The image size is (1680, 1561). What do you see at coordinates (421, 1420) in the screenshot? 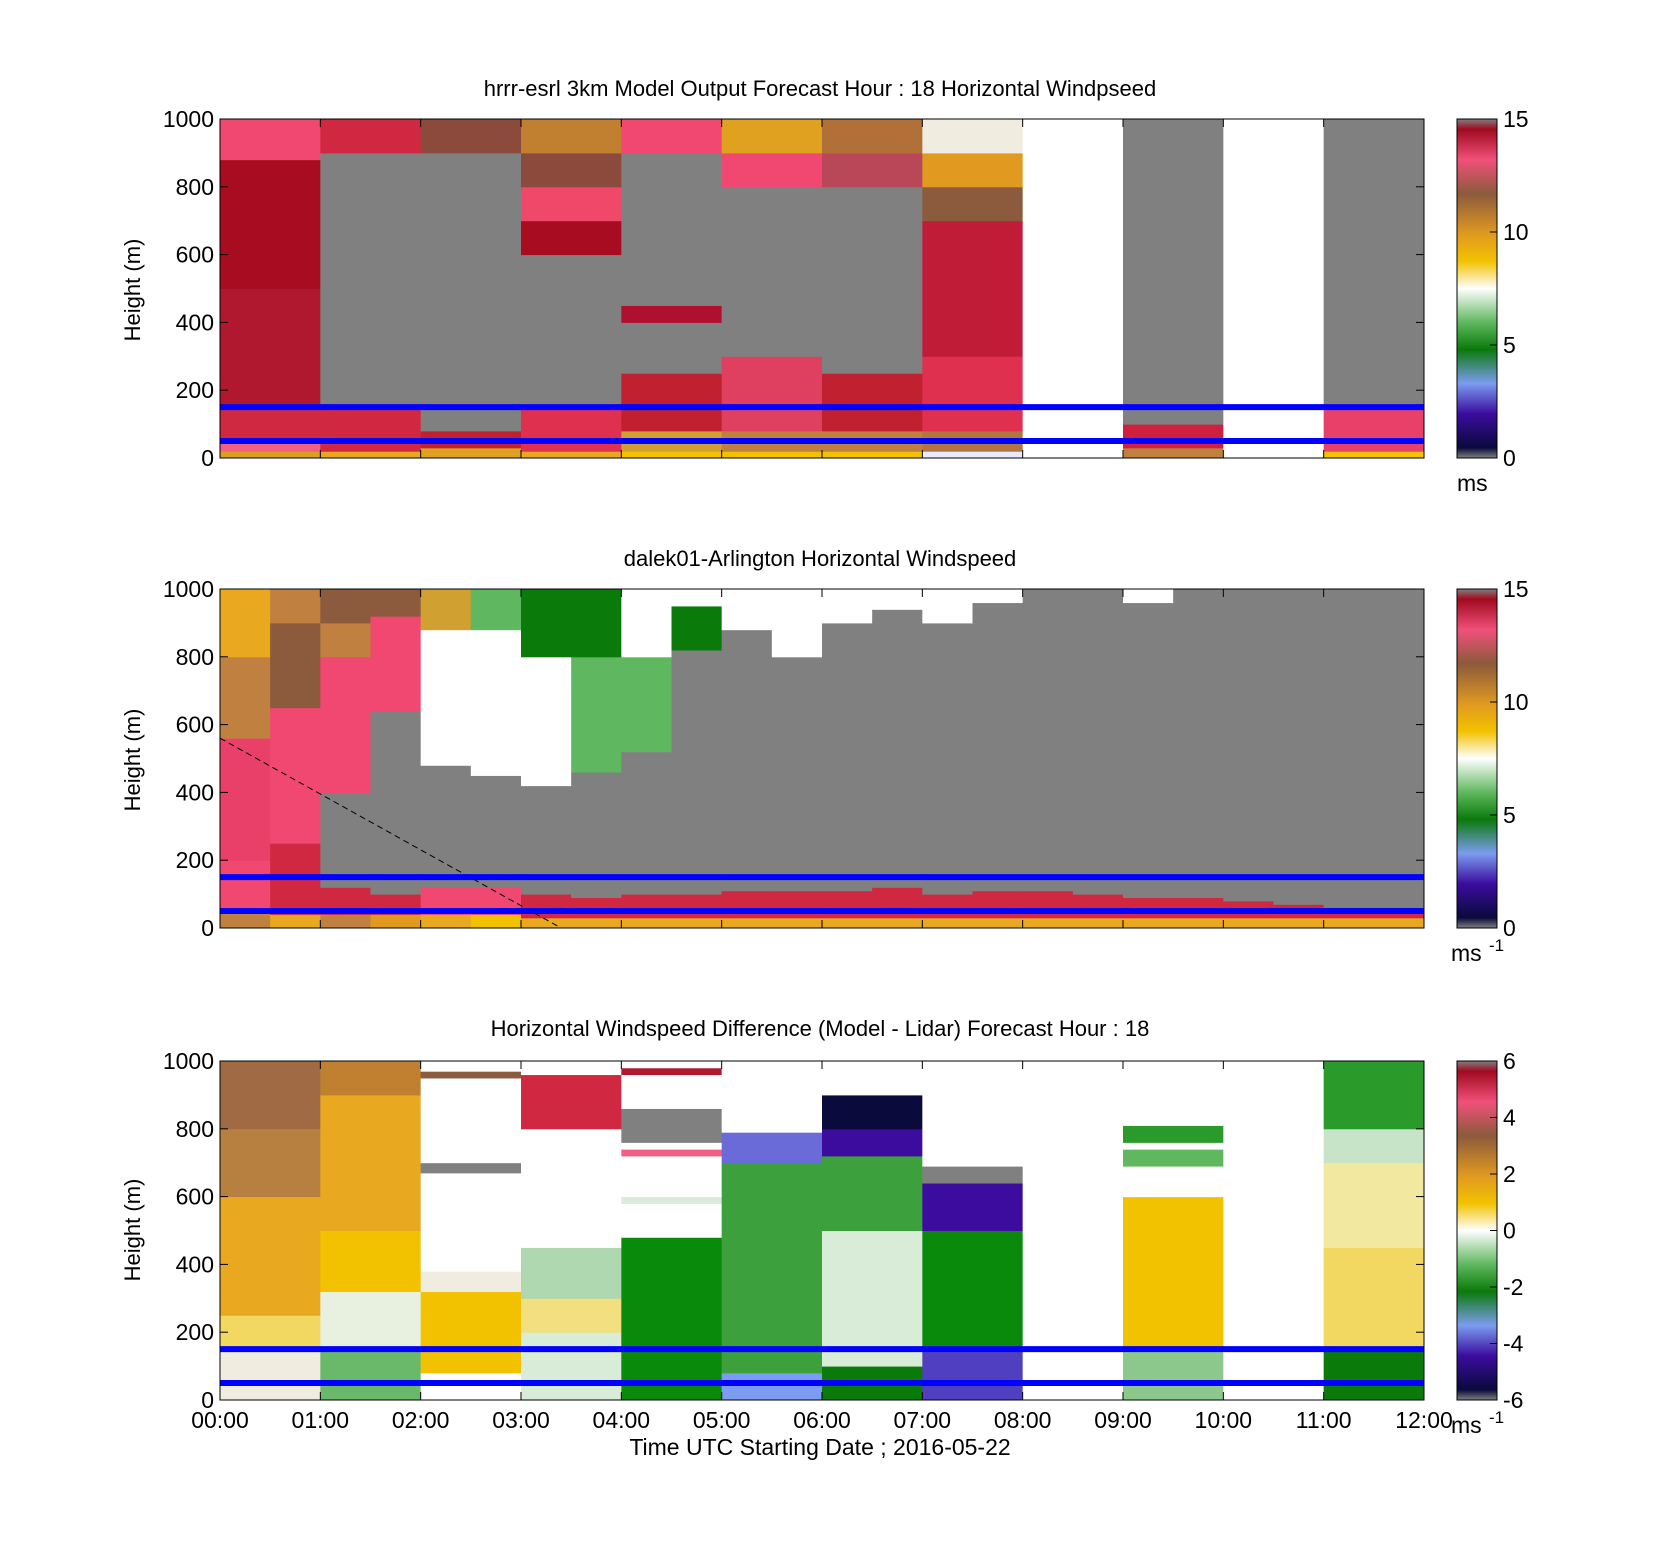
I see `x-tick-label: 02:00` at bounding box center [421, 1420].